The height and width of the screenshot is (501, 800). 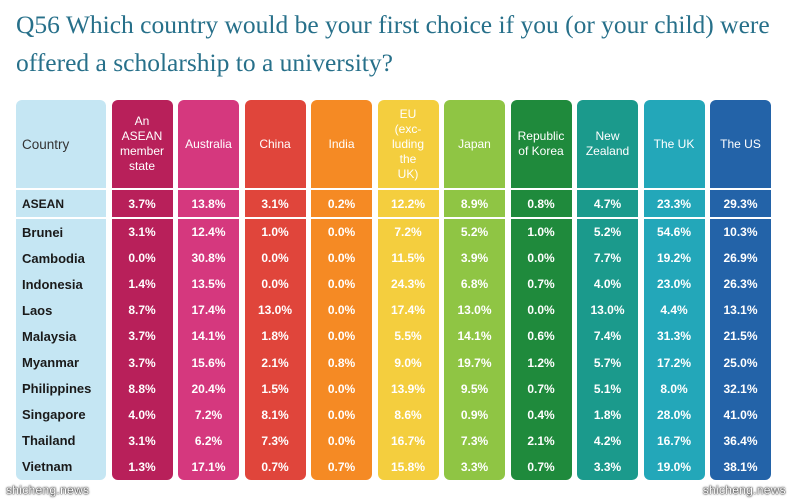 What do you see at coordinates (208, 466) in the screenshot?
I see `data-cell: 17.1%` at bounding box center [208, 466].